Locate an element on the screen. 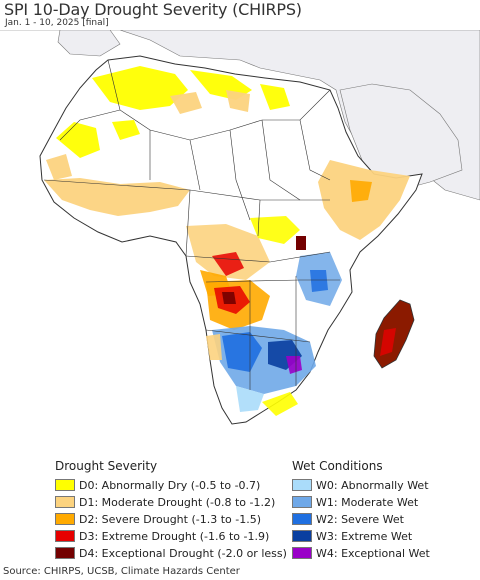 This screenshot has height=580, width=480. swatch-d2 is located at coordinates (65, 519).